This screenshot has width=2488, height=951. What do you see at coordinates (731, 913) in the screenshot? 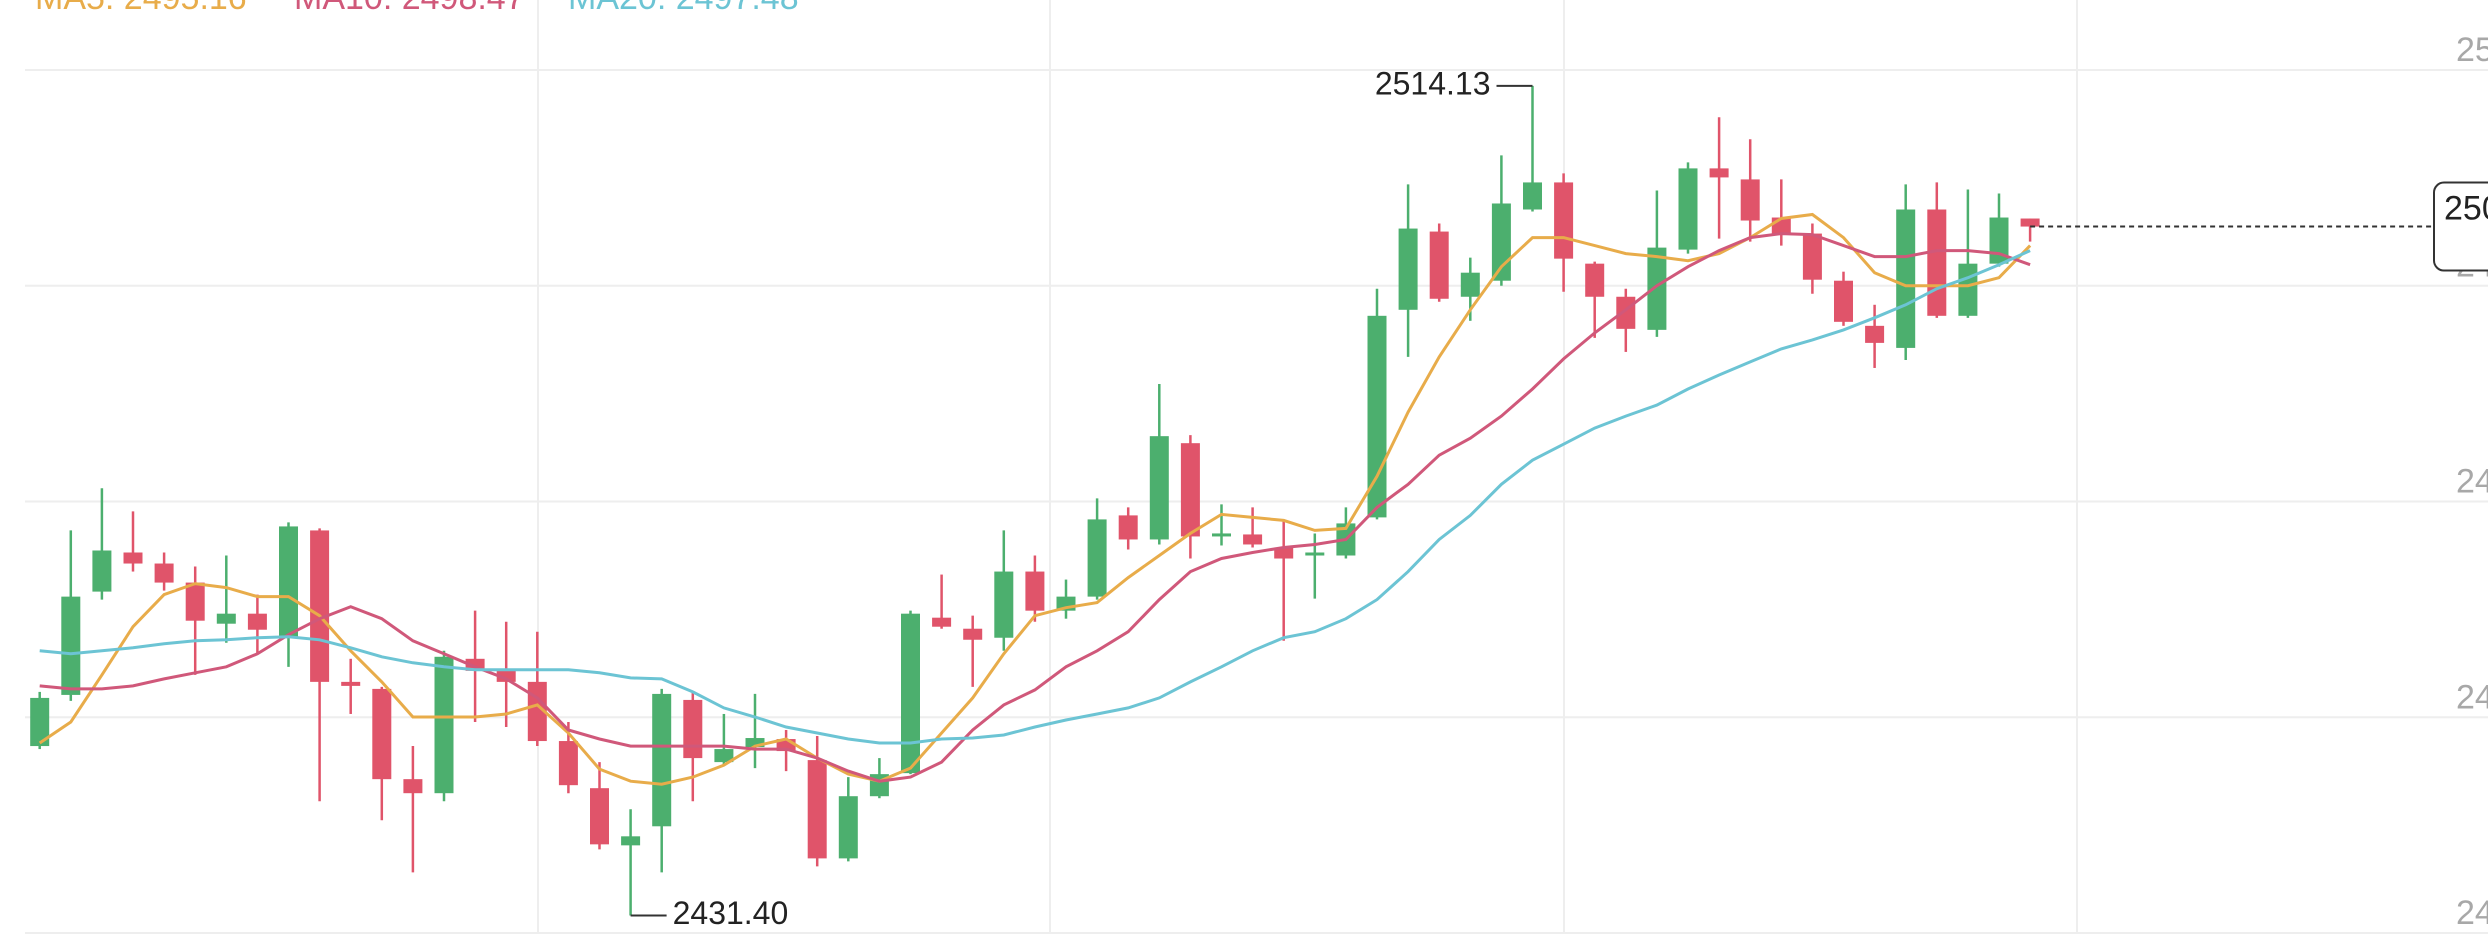
I see `low-label: 2431.40` at bounding box center [731, 913].